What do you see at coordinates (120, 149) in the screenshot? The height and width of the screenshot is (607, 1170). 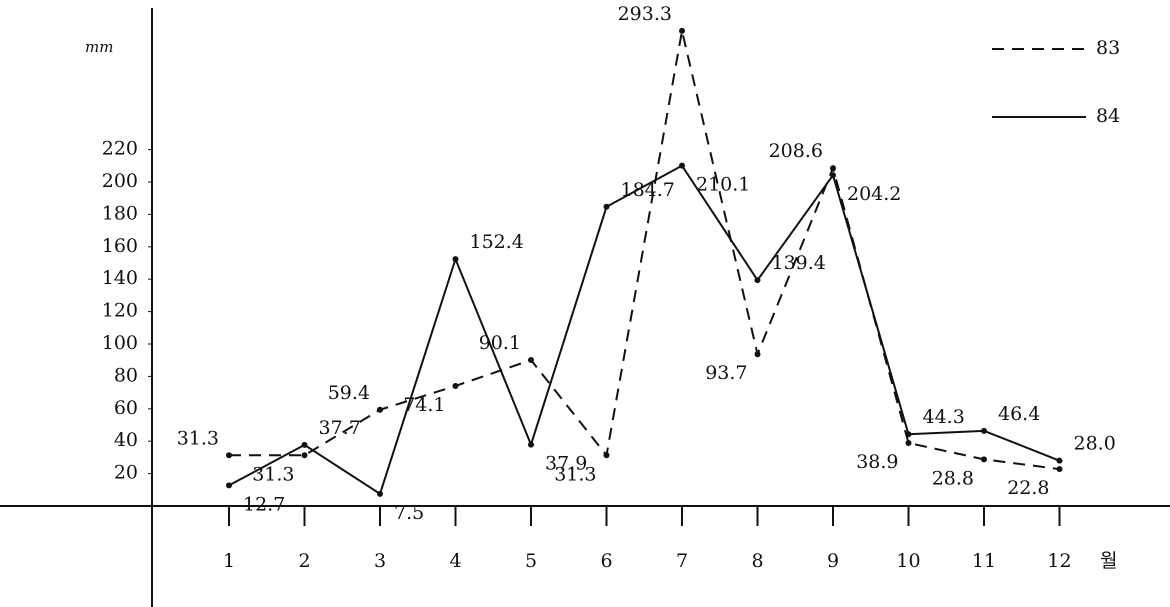 I see `y-tick-label: 220` at bounding box center [120, 149].